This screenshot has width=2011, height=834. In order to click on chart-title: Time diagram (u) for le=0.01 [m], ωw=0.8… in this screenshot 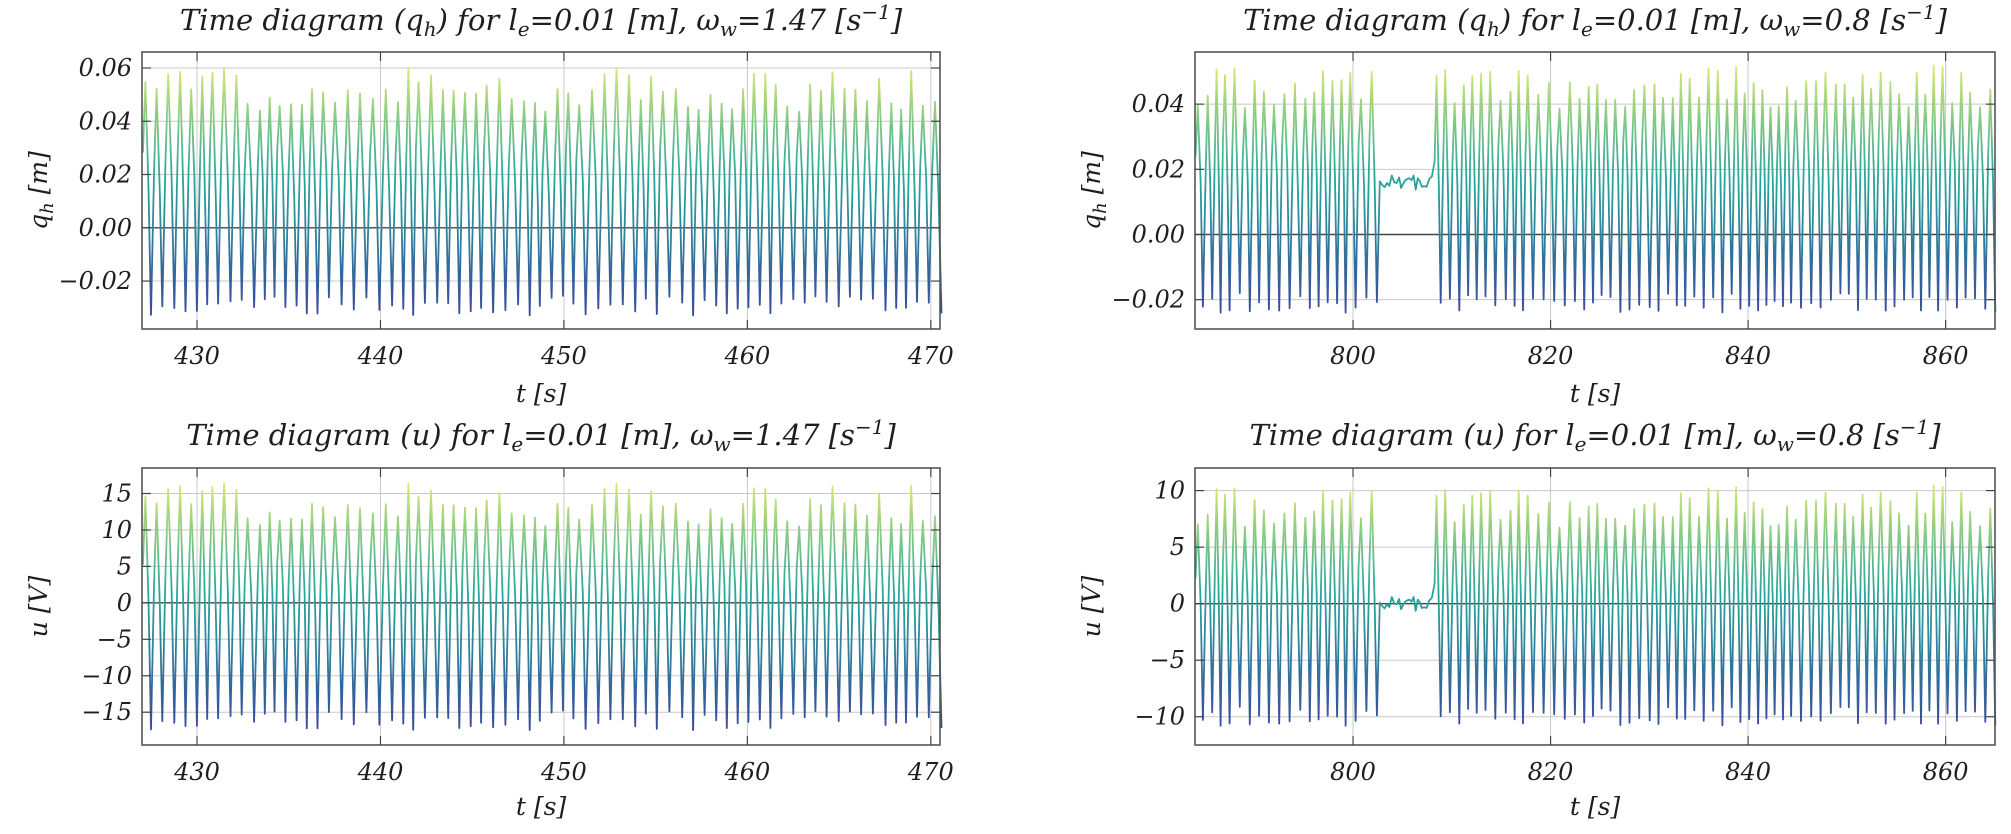, I will do `click(1595, 435)`.